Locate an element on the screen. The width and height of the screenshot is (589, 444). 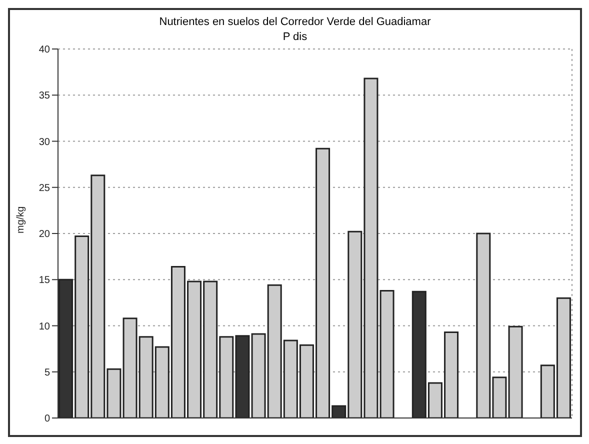
chart-title: Nutrientes en suelos del Corredor Verde del Guadiamar is located at coordinates (295, 22).